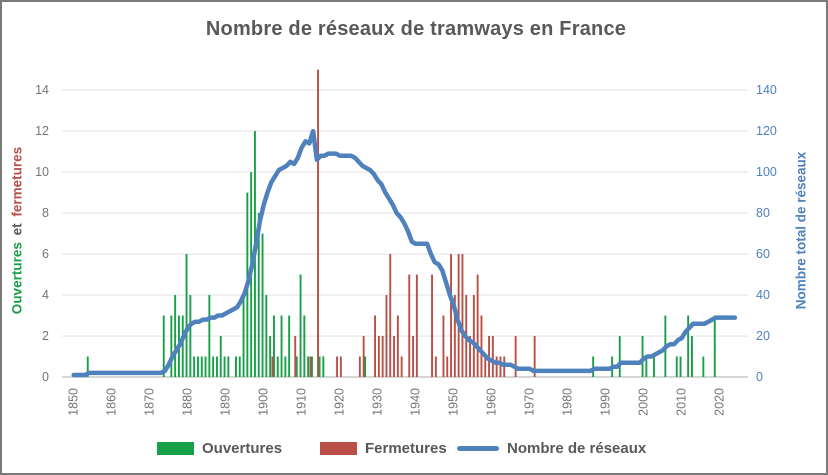 This screenshot has width=828, height=475. I want to click on bar-fermetures-1971, so click(534, 356).